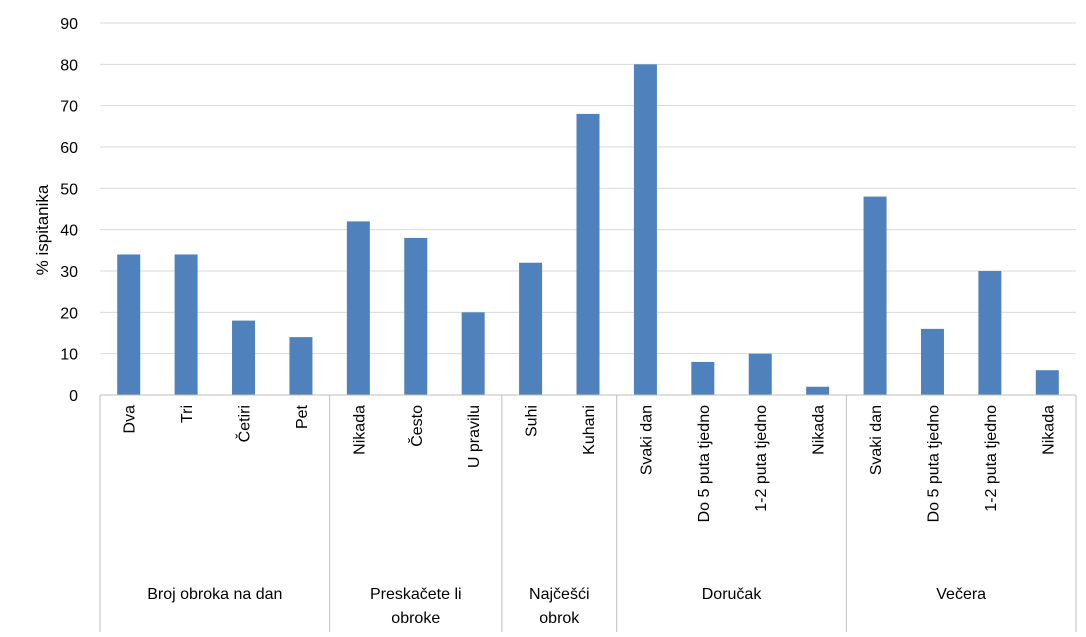  What do you see at coordinates (589, 430) in the screenshot?
I see `category-label: Kuhani` at bounding box center [589, 430].